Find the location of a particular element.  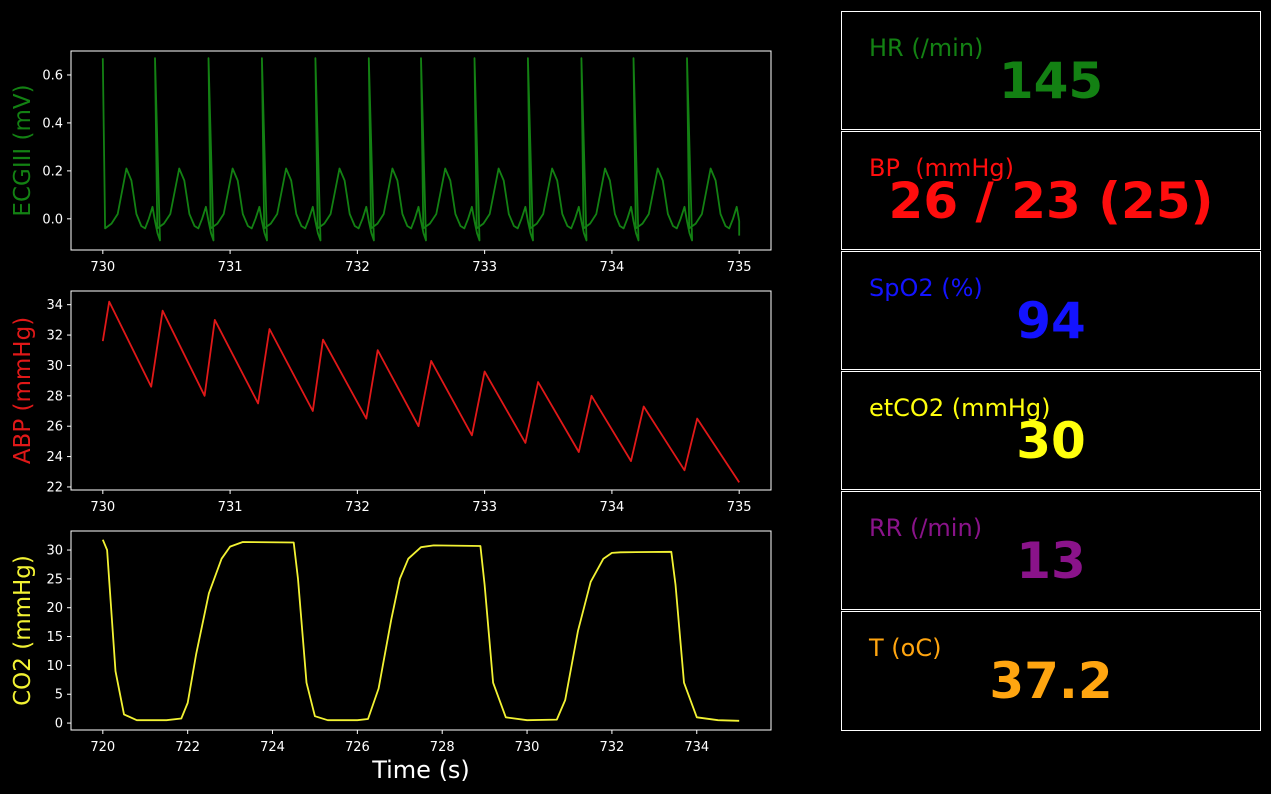

rr-label: RR (/min) is located at coordinates (926, 528).